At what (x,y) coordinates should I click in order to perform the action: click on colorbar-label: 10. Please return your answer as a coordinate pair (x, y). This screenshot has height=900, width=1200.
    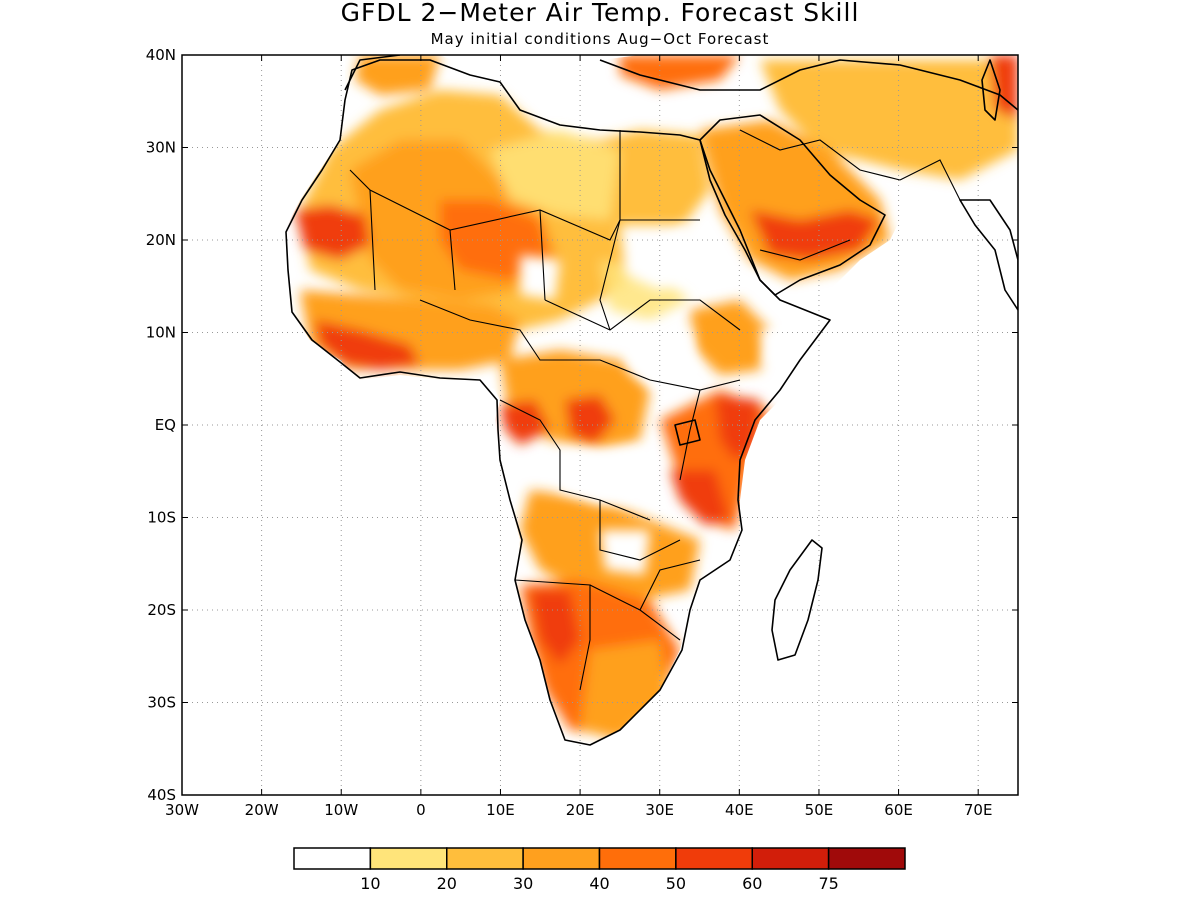
    Looking at the image, I should click on (370, 883).